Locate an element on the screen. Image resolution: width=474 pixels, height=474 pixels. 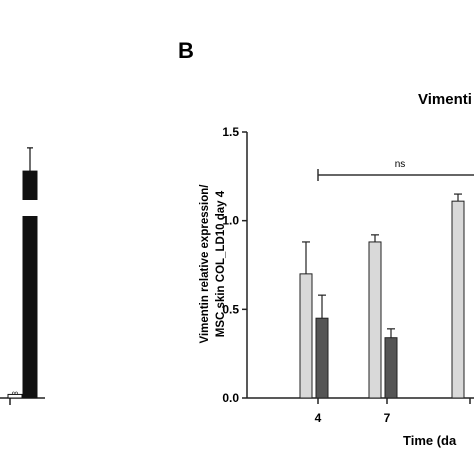
chart-title: Vimenti is located at coordinates (445, 99).